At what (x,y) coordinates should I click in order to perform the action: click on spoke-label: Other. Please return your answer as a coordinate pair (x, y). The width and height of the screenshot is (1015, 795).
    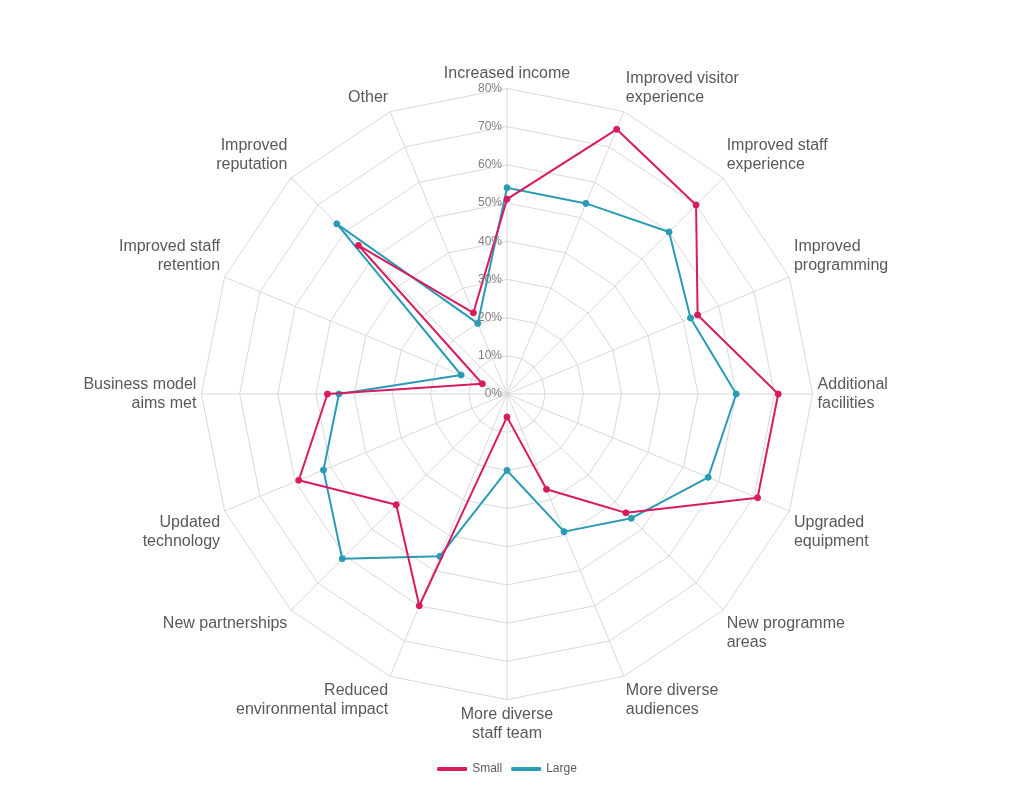
    Looking at the image, I should click on (368, 96).